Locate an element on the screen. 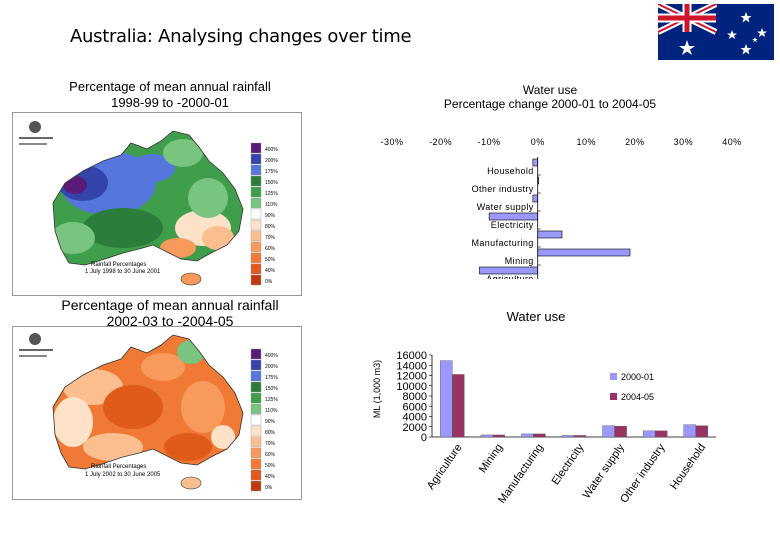 Image resolution: width=780 pixels, height=540 pixels. chart2-y-axis-label: ML (1,000 m3) is located at coordinates (377, 389).